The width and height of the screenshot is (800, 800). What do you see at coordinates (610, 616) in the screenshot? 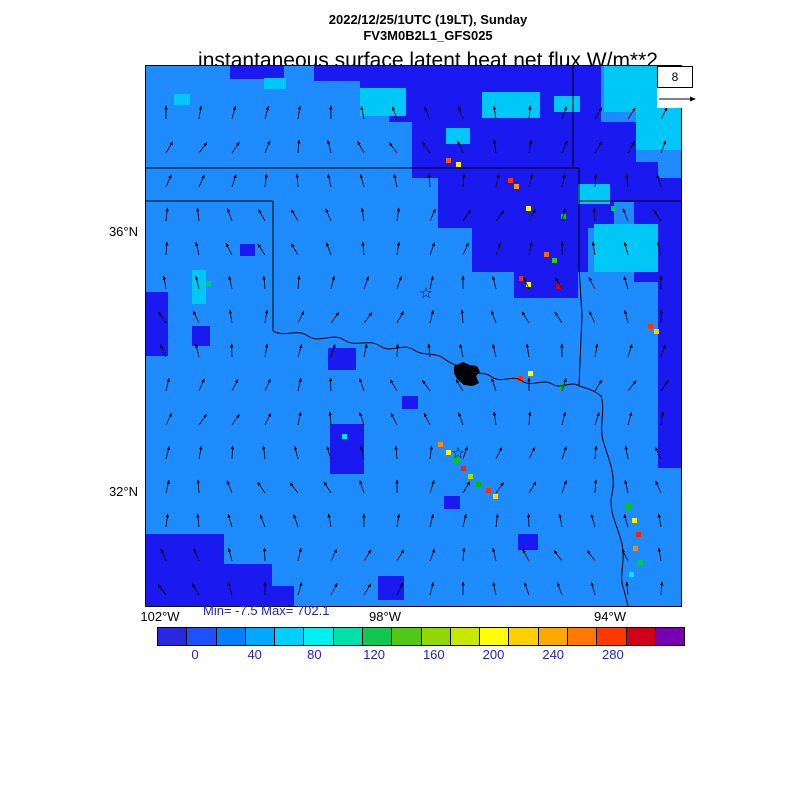
I see `lon-tick-label: 94°W` at bounding box center [610, 616].